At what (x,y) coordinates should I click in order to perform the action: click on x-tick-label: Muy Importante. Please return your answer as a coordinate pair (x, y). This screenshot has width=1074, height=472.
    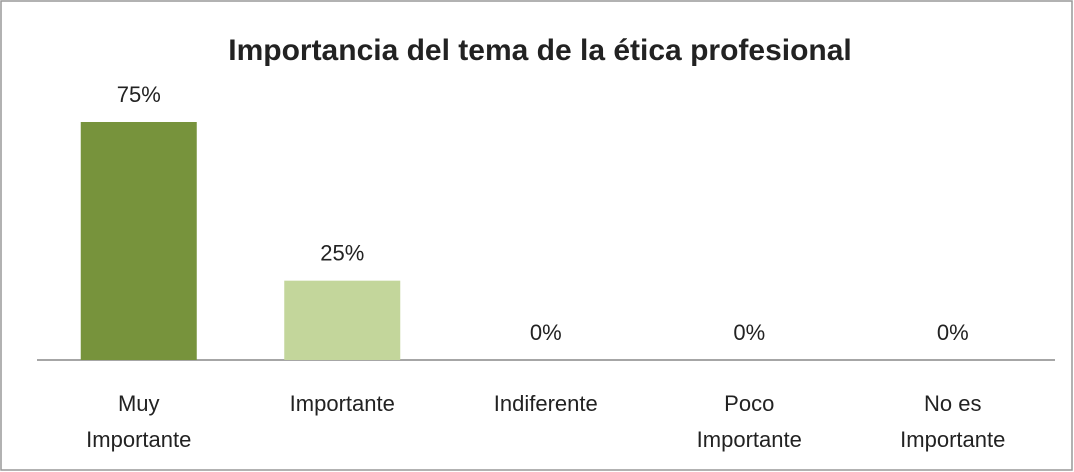
    Looking at the image, I should click on (139, 421).